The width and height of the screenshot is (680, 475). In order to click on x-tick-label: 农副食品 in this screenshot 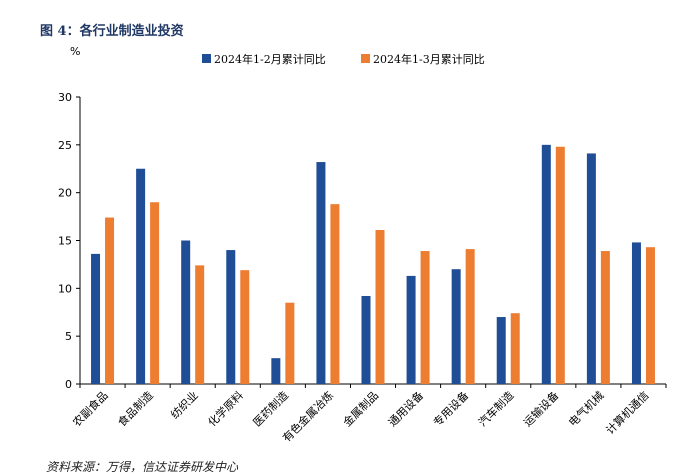, I will do `click(90, 408)`.